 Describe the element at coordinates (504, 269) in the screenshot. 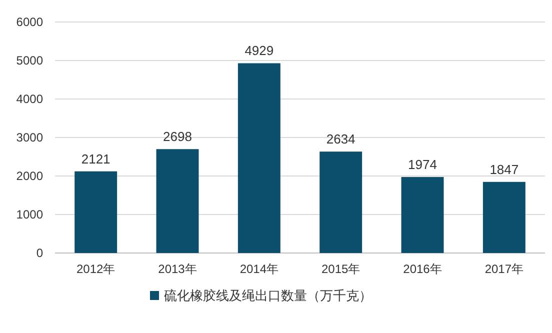

I see `x-tick-label: 2017年` at that location.